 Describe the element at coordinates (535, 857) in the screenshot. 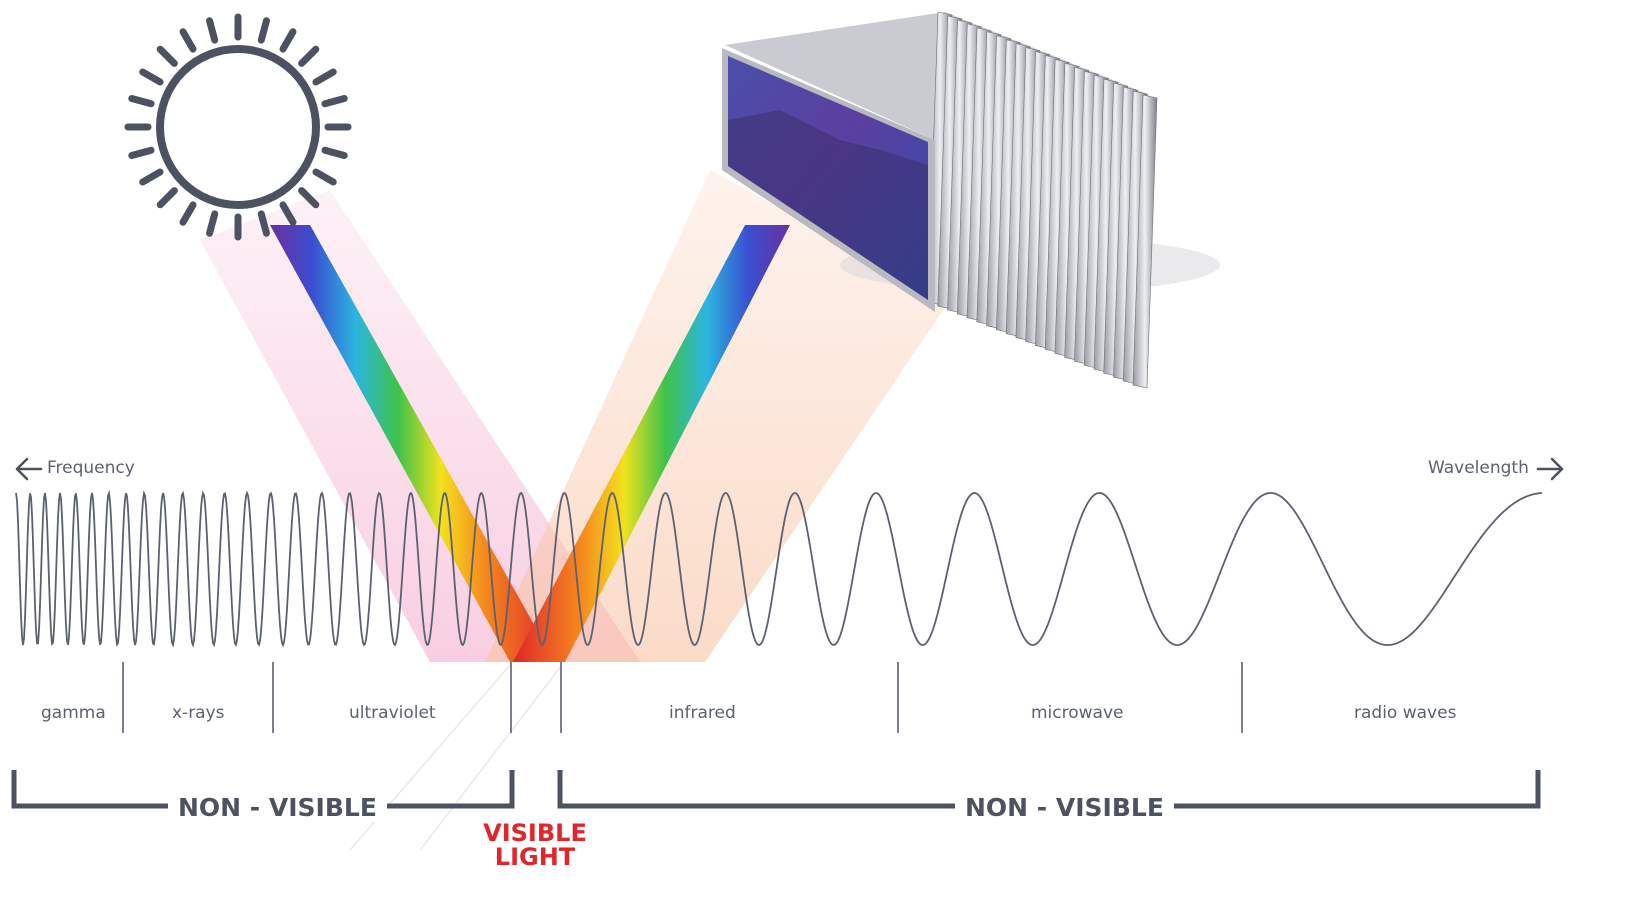

I see `visible-light-line2: LIGHT` at that location.